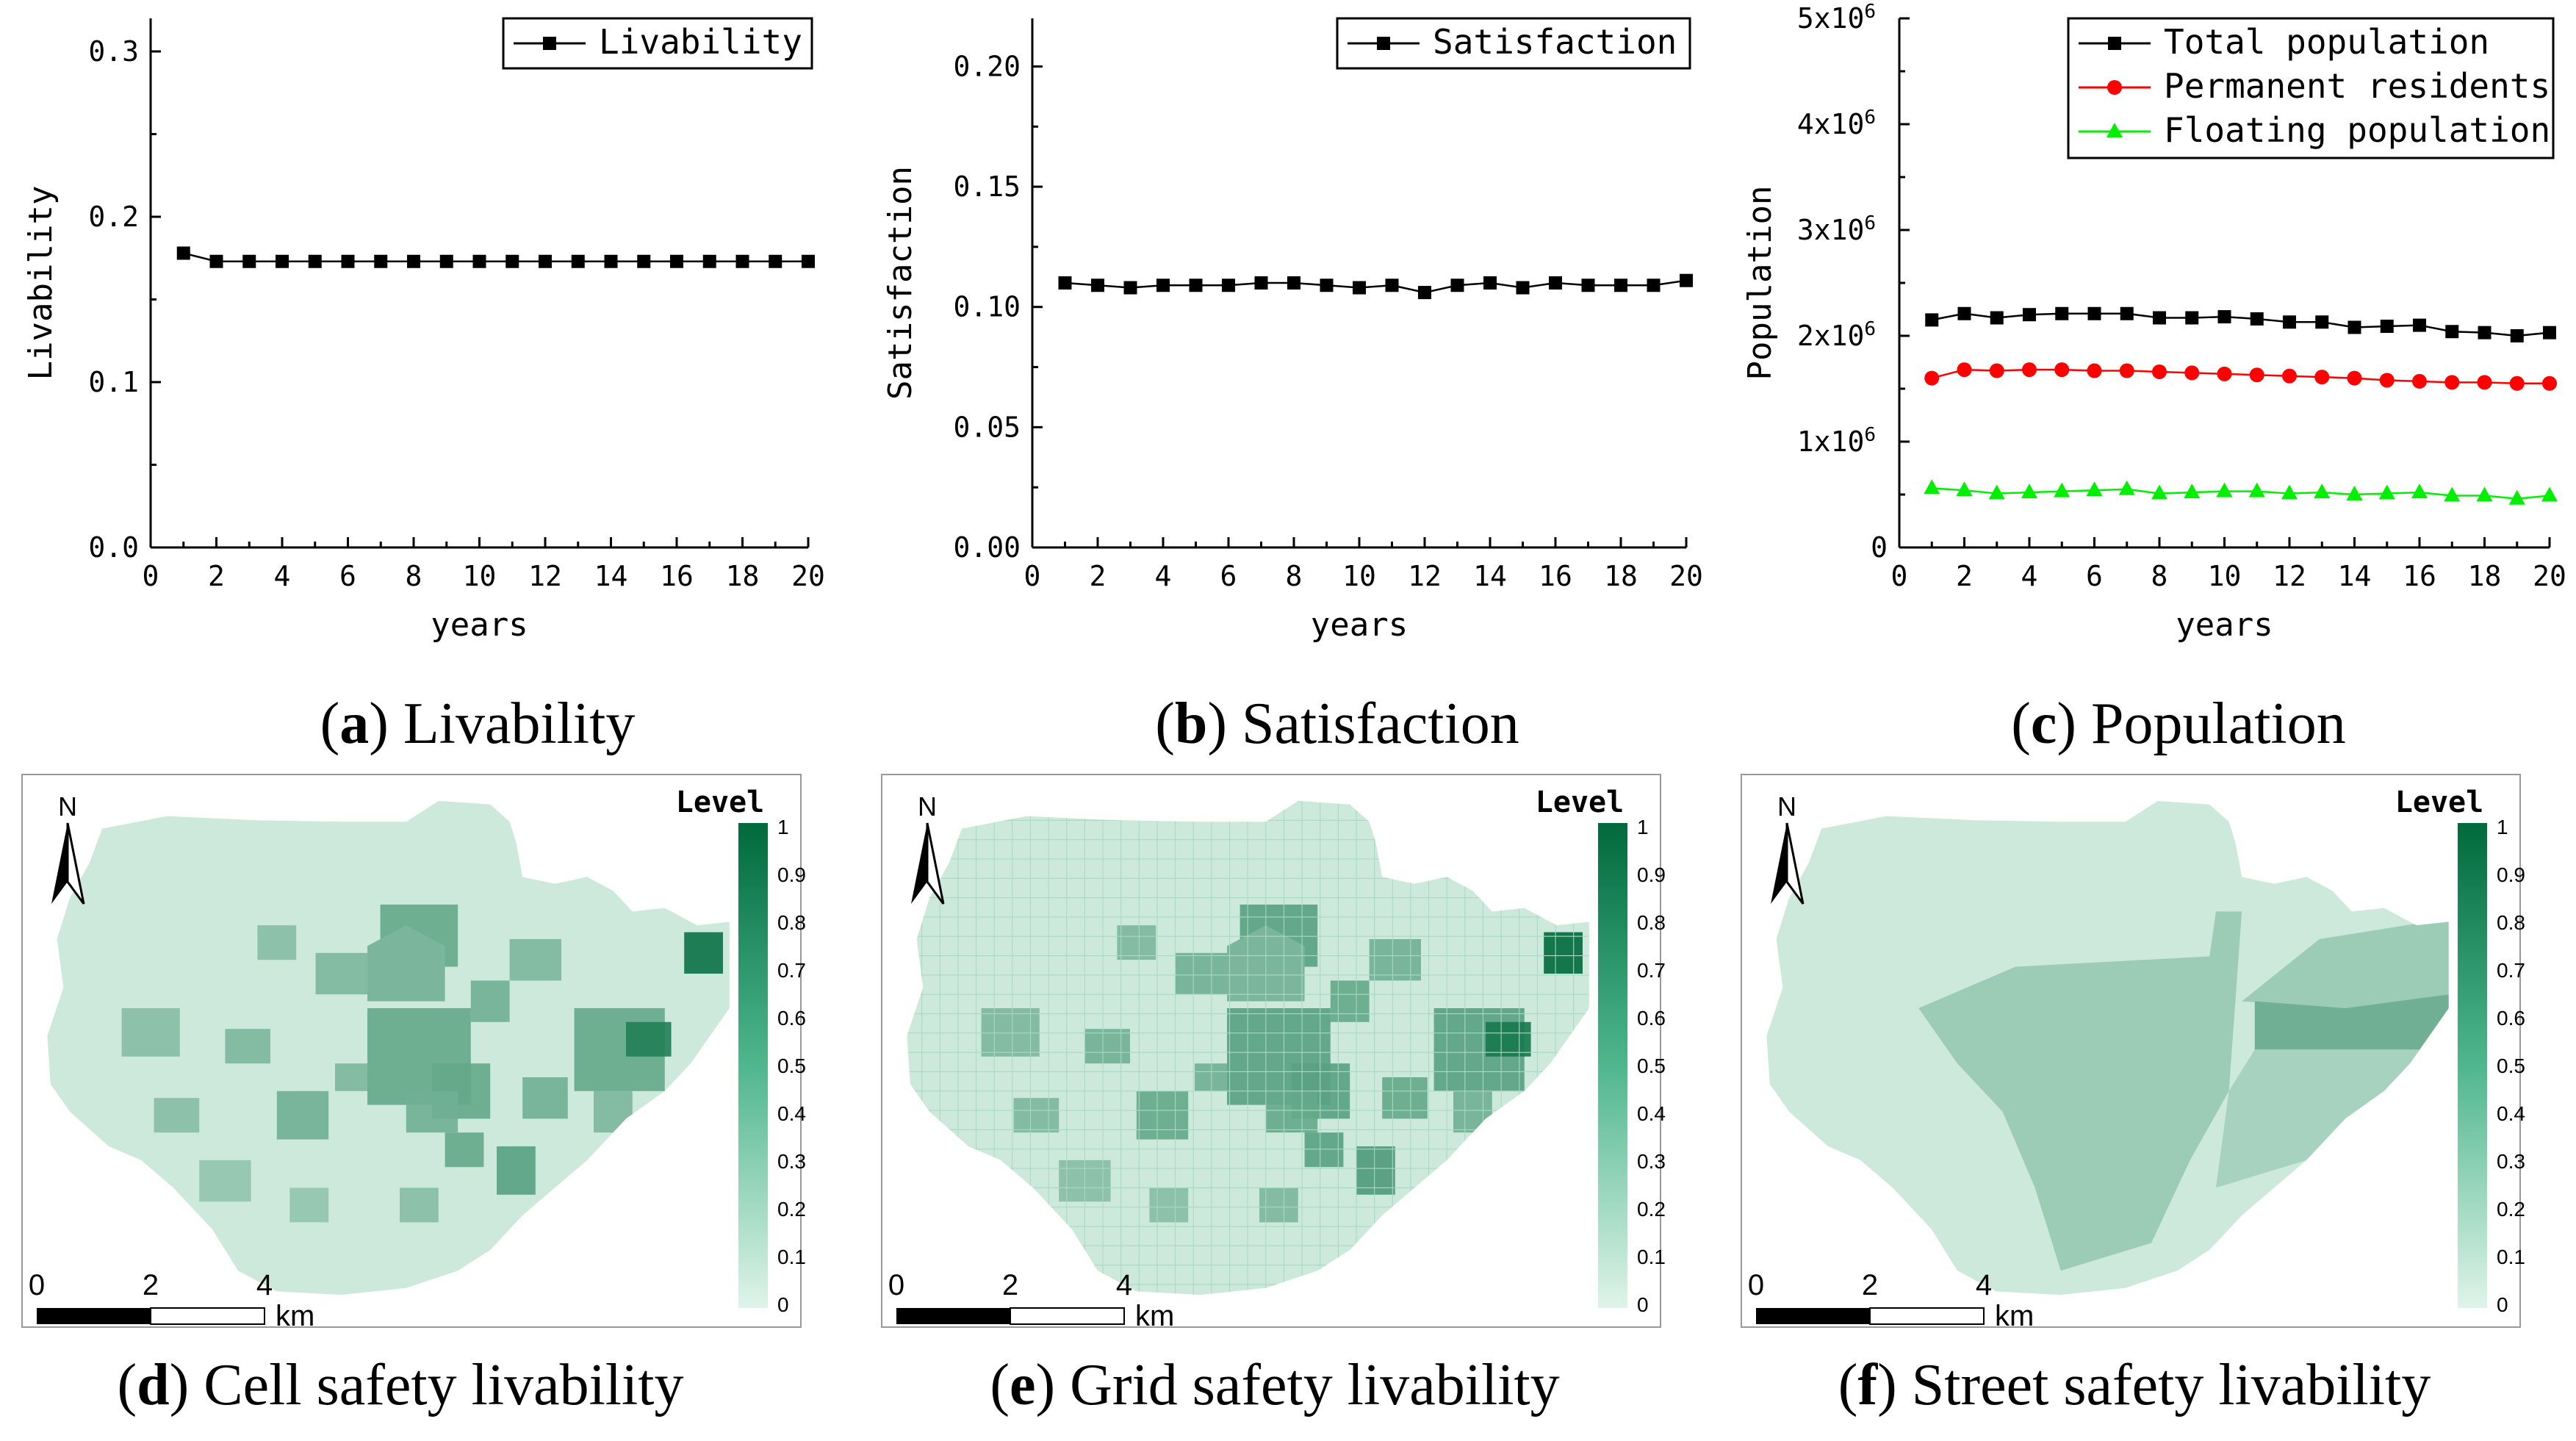  I want to click on caption-b-letter: b, so click(1191, 723).